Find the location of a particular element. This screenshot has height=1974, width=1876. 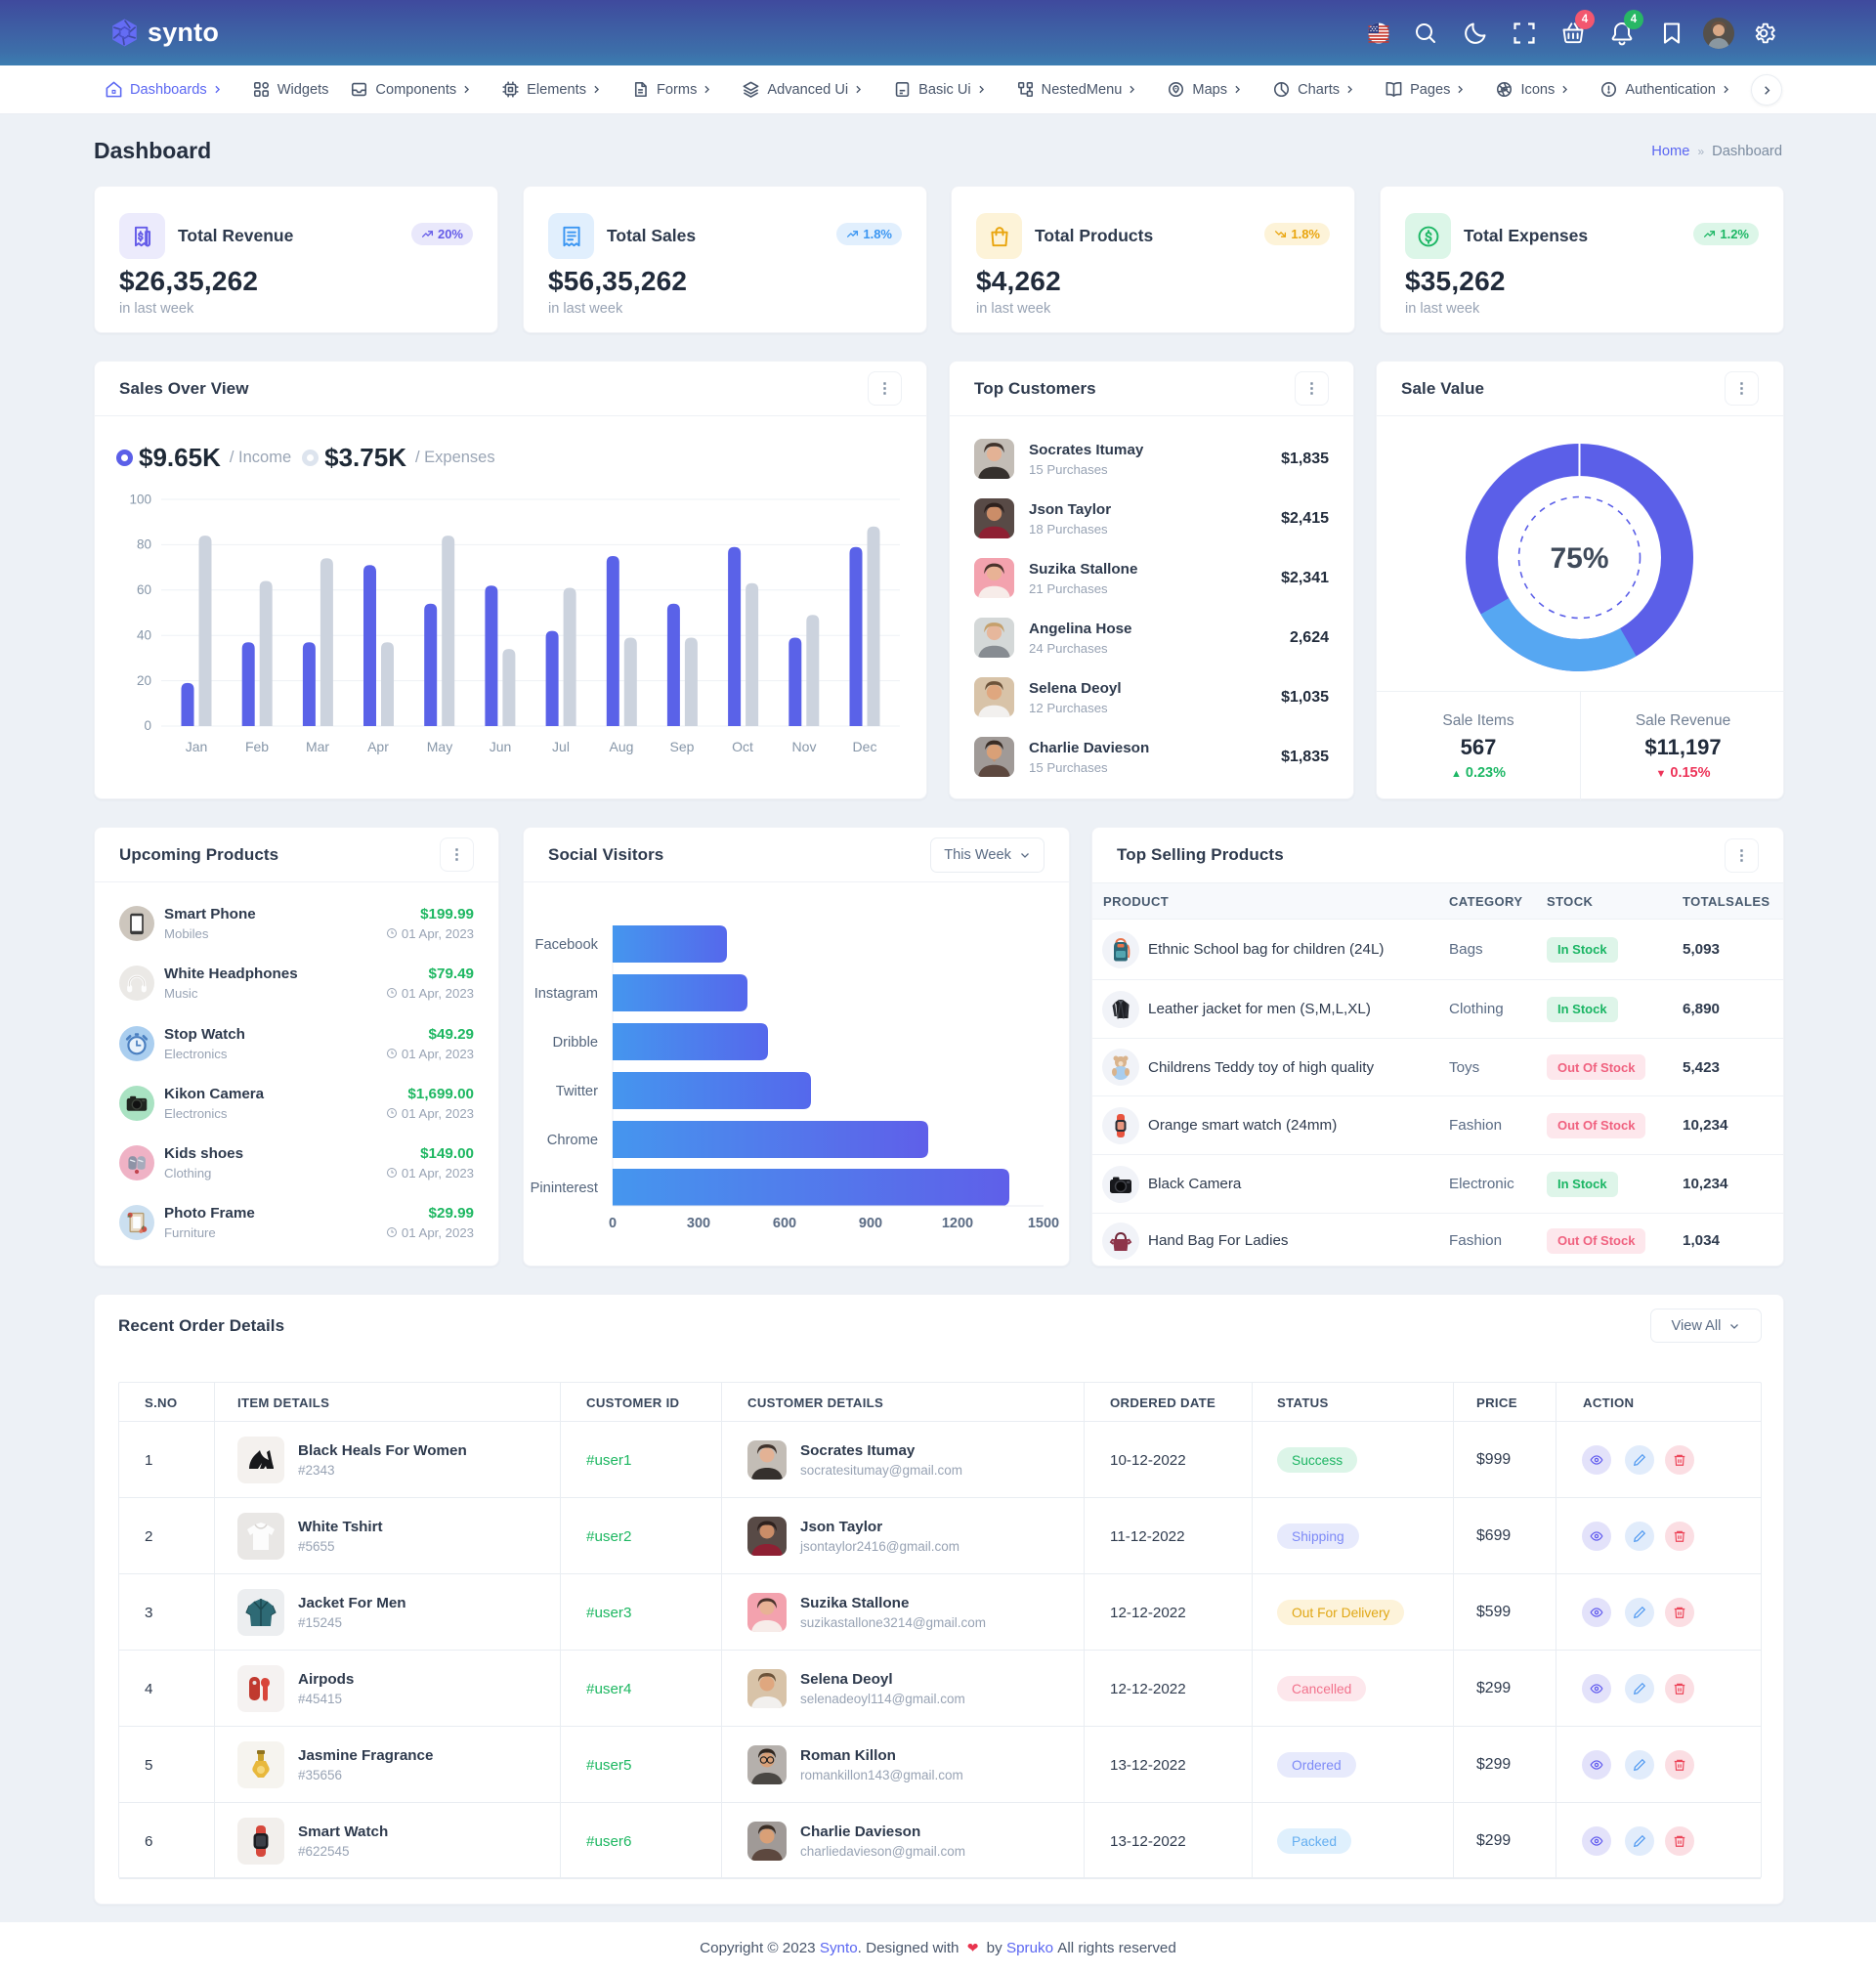

svg-text: Oct is located at coordinates (742, 746).